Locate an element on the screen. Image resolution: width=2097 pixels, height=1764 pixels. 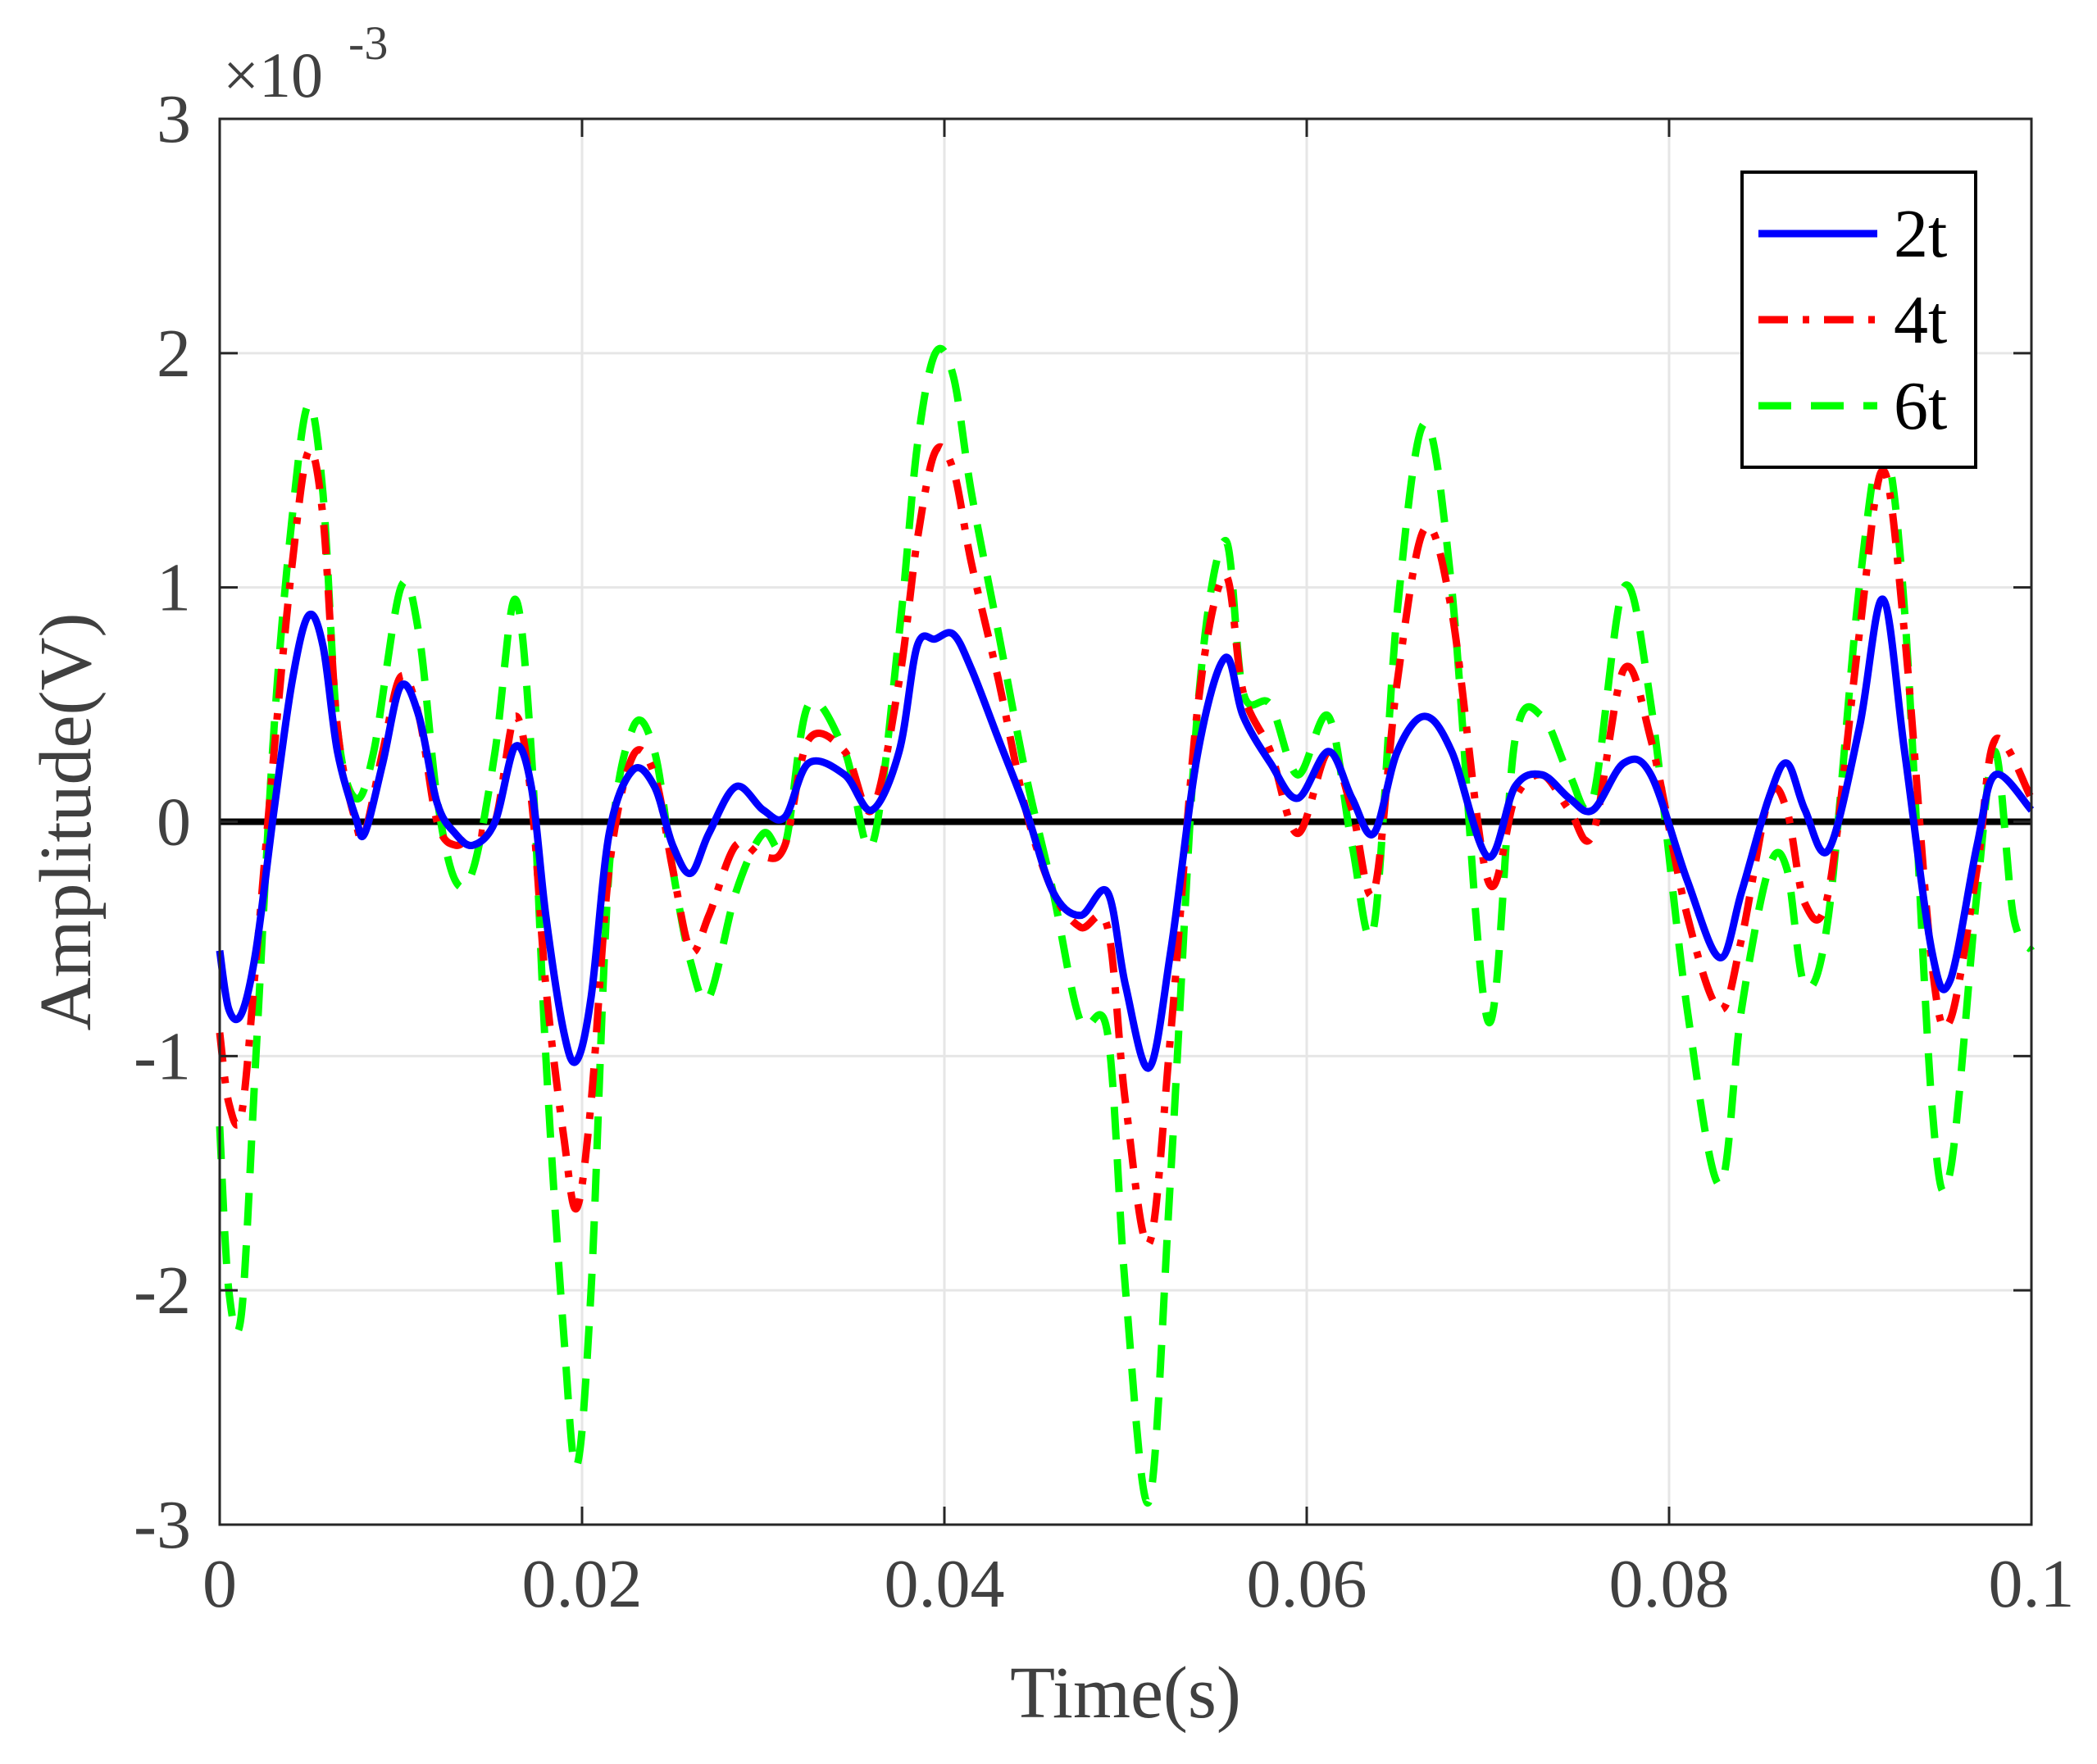
y-tick-label: 2 is located at coordinates (174, 354).